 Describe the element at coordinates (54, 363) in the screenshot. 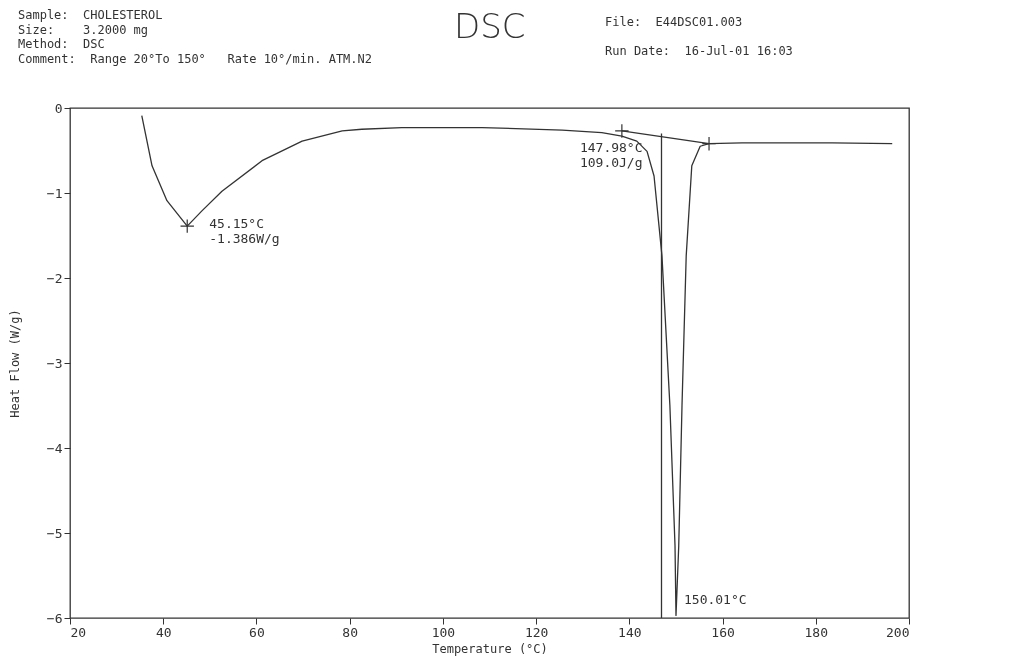

I see `y-tick-label: −3` at that location.